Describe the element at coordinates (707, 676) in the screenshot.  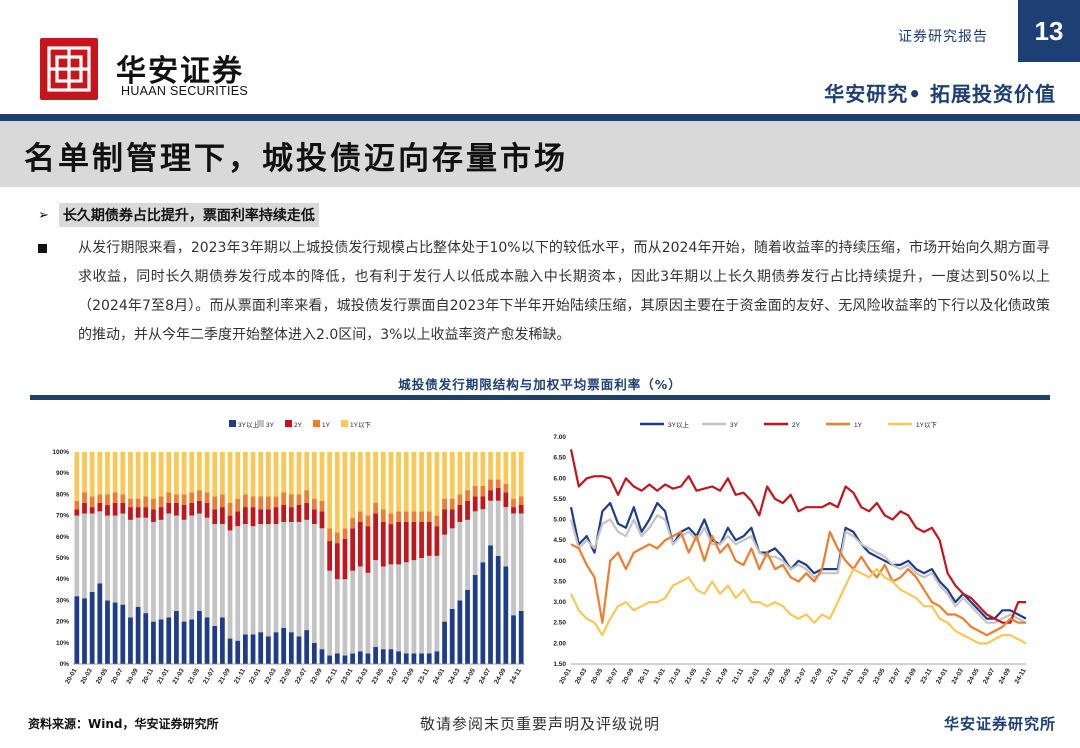
I see `line-x-tick: 21-07` at that location.